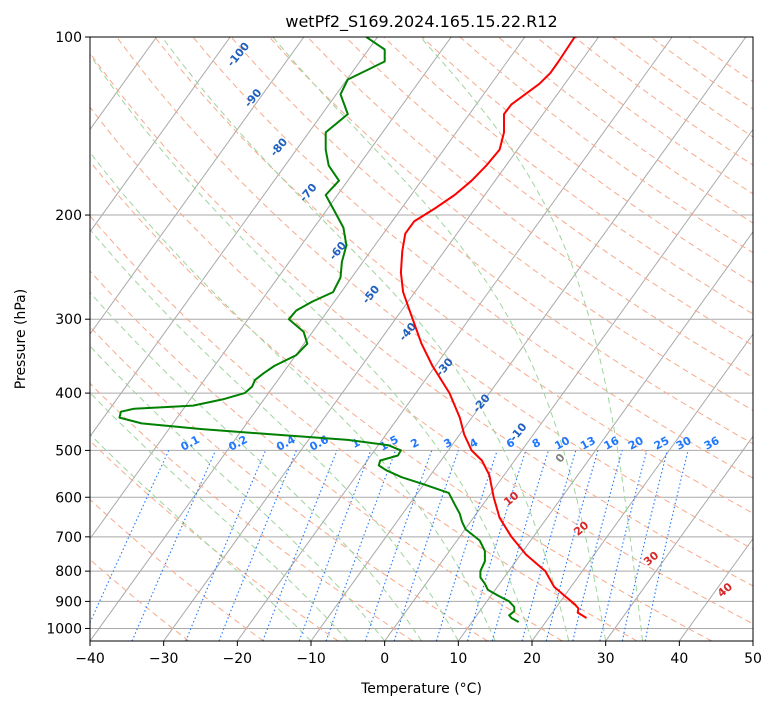 This screenshot has width=775, height=708. What do you see at coordinates (662, 443) in the screenshot?
I see `mixing-ratio-label: 25` at bounding box center [662, 443].